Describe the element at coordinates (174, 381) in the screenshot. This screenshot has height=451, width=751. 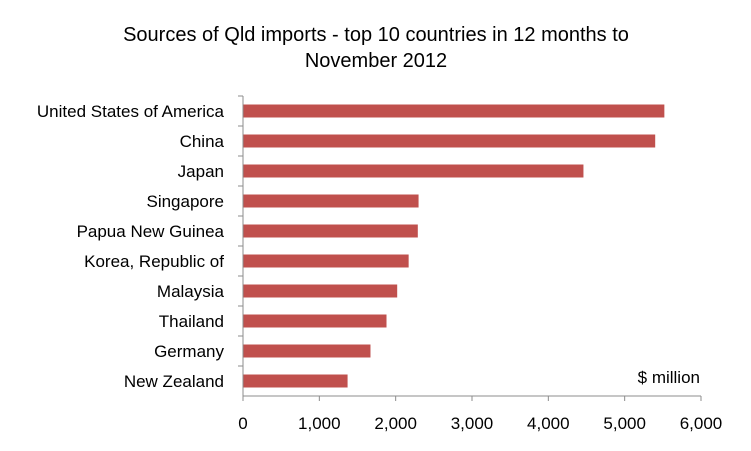
I see `category-label-9: New Zealand` at that location.